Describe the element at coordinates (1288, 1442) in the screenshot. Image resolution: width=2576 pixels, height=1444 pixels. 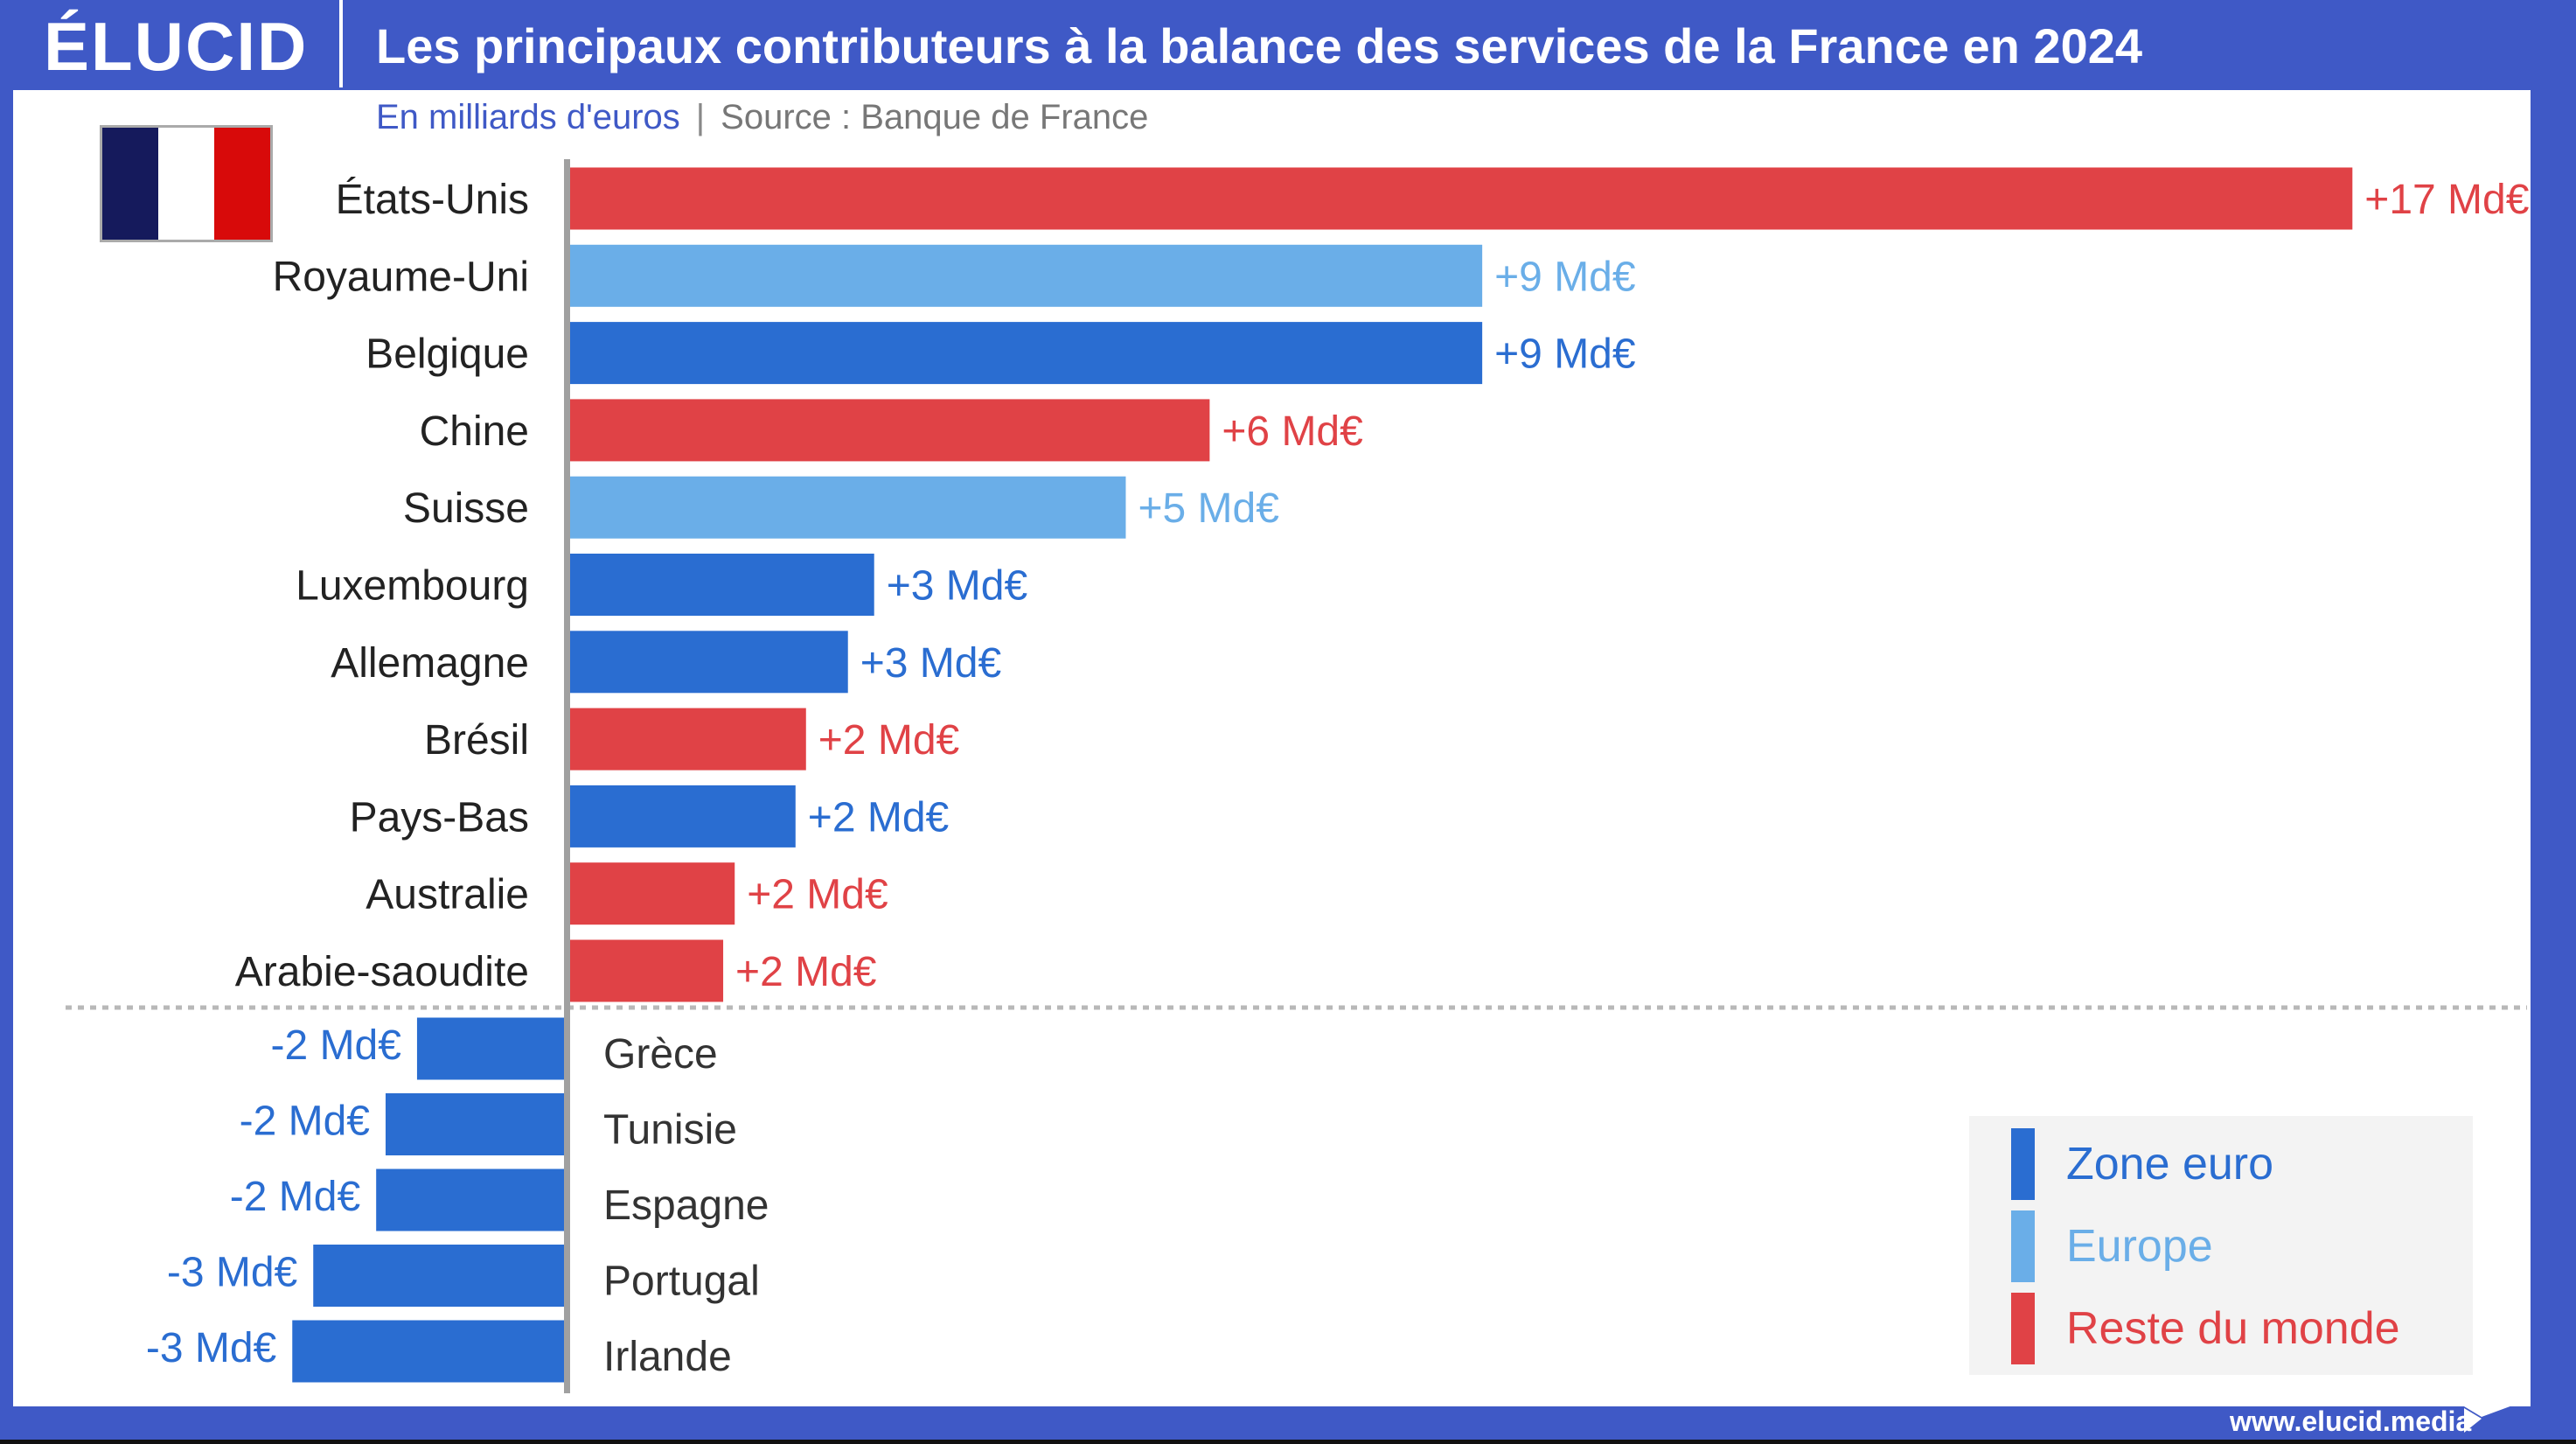
I see `bottom-border` at that location.